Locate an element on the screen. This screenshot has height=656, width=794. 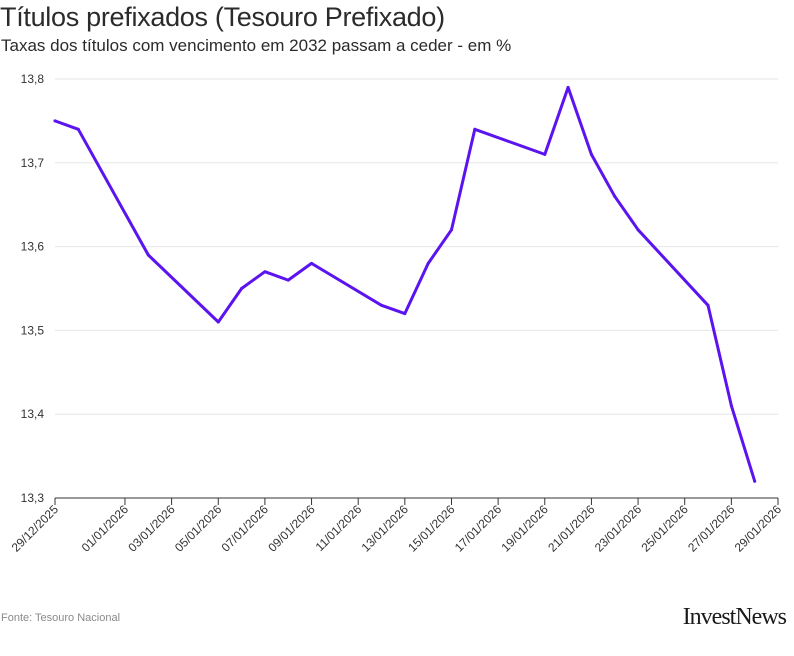
y-axis: 13,3 13,4 13,5 13,6 13,7 13,8 is located at coordinates (33, 288).